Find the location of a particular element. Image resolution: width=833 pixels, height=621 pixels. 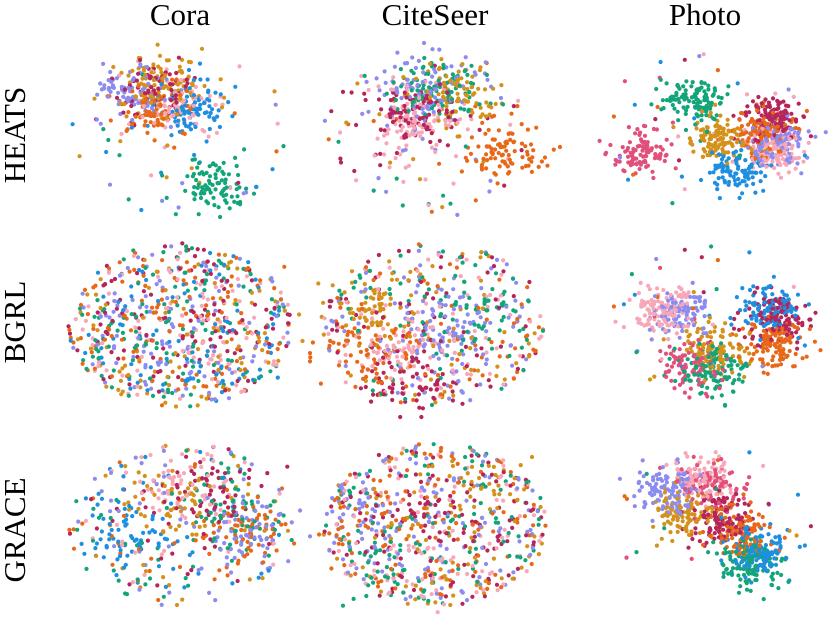

row-label: GRACE is located at coordinates (16, 529).